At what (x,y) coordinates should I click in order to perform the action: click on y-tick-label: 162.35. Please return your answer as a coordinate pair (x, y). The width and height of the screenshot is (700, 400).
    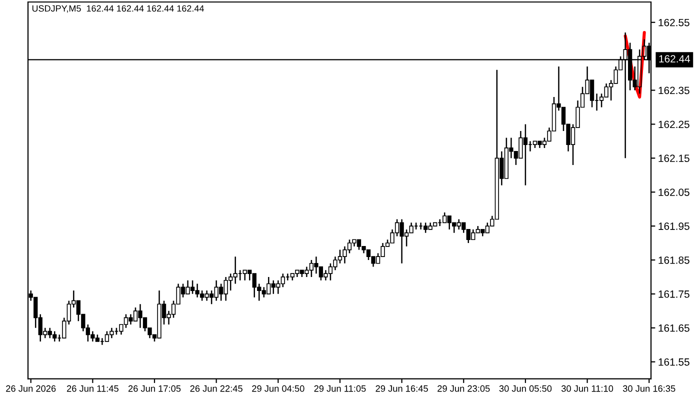
    Looking at the image, I should click on (674, 90).